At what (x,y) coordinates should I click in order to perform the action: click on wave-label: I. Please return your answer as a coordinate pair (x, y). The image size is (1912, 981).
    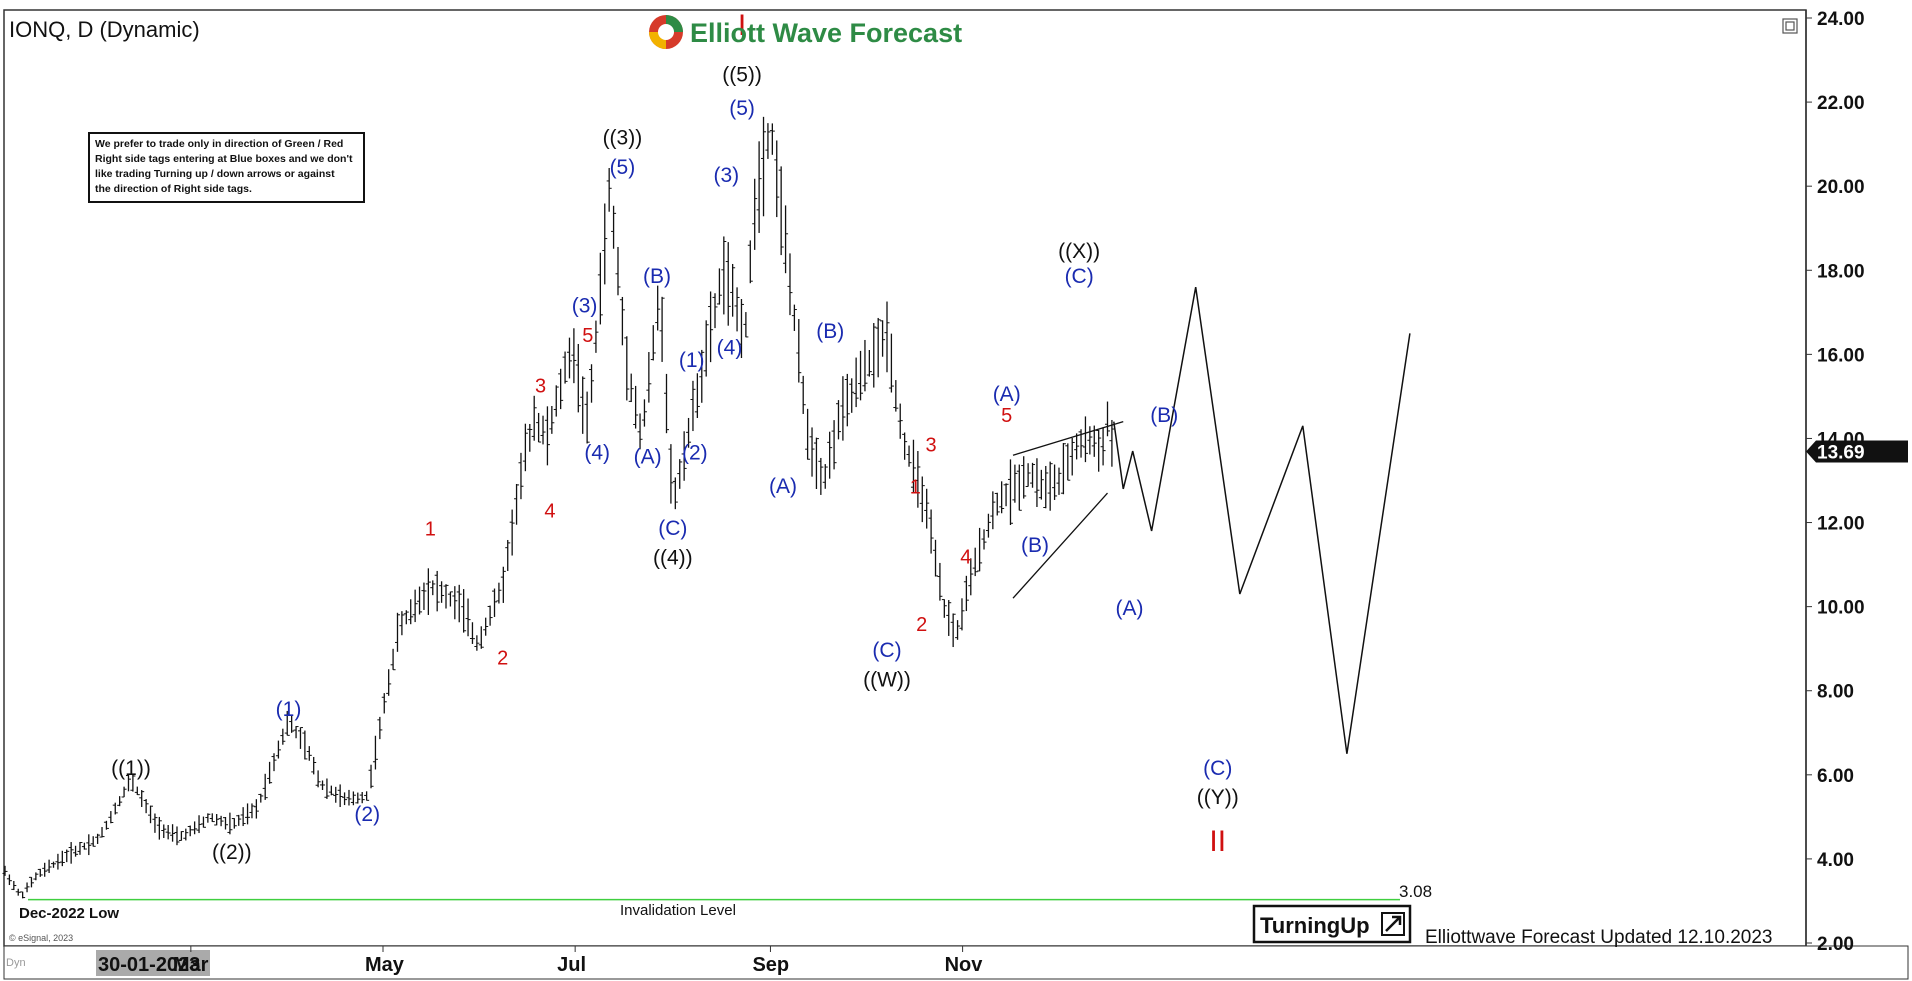
    Looking at the image, I should click on (742, 25).